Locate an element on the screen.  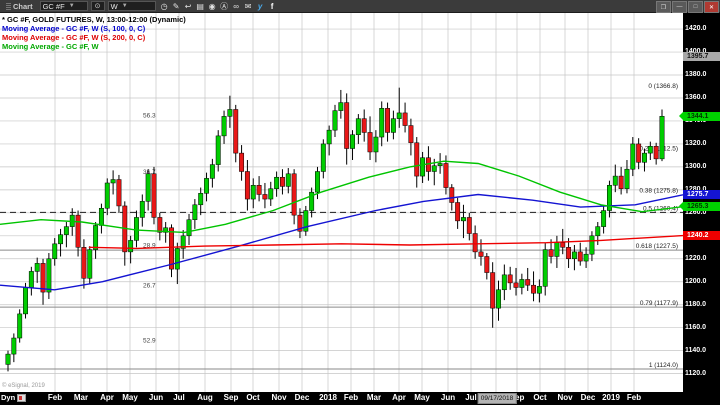
time-axis-label: May is located at coordinates (130, 397).